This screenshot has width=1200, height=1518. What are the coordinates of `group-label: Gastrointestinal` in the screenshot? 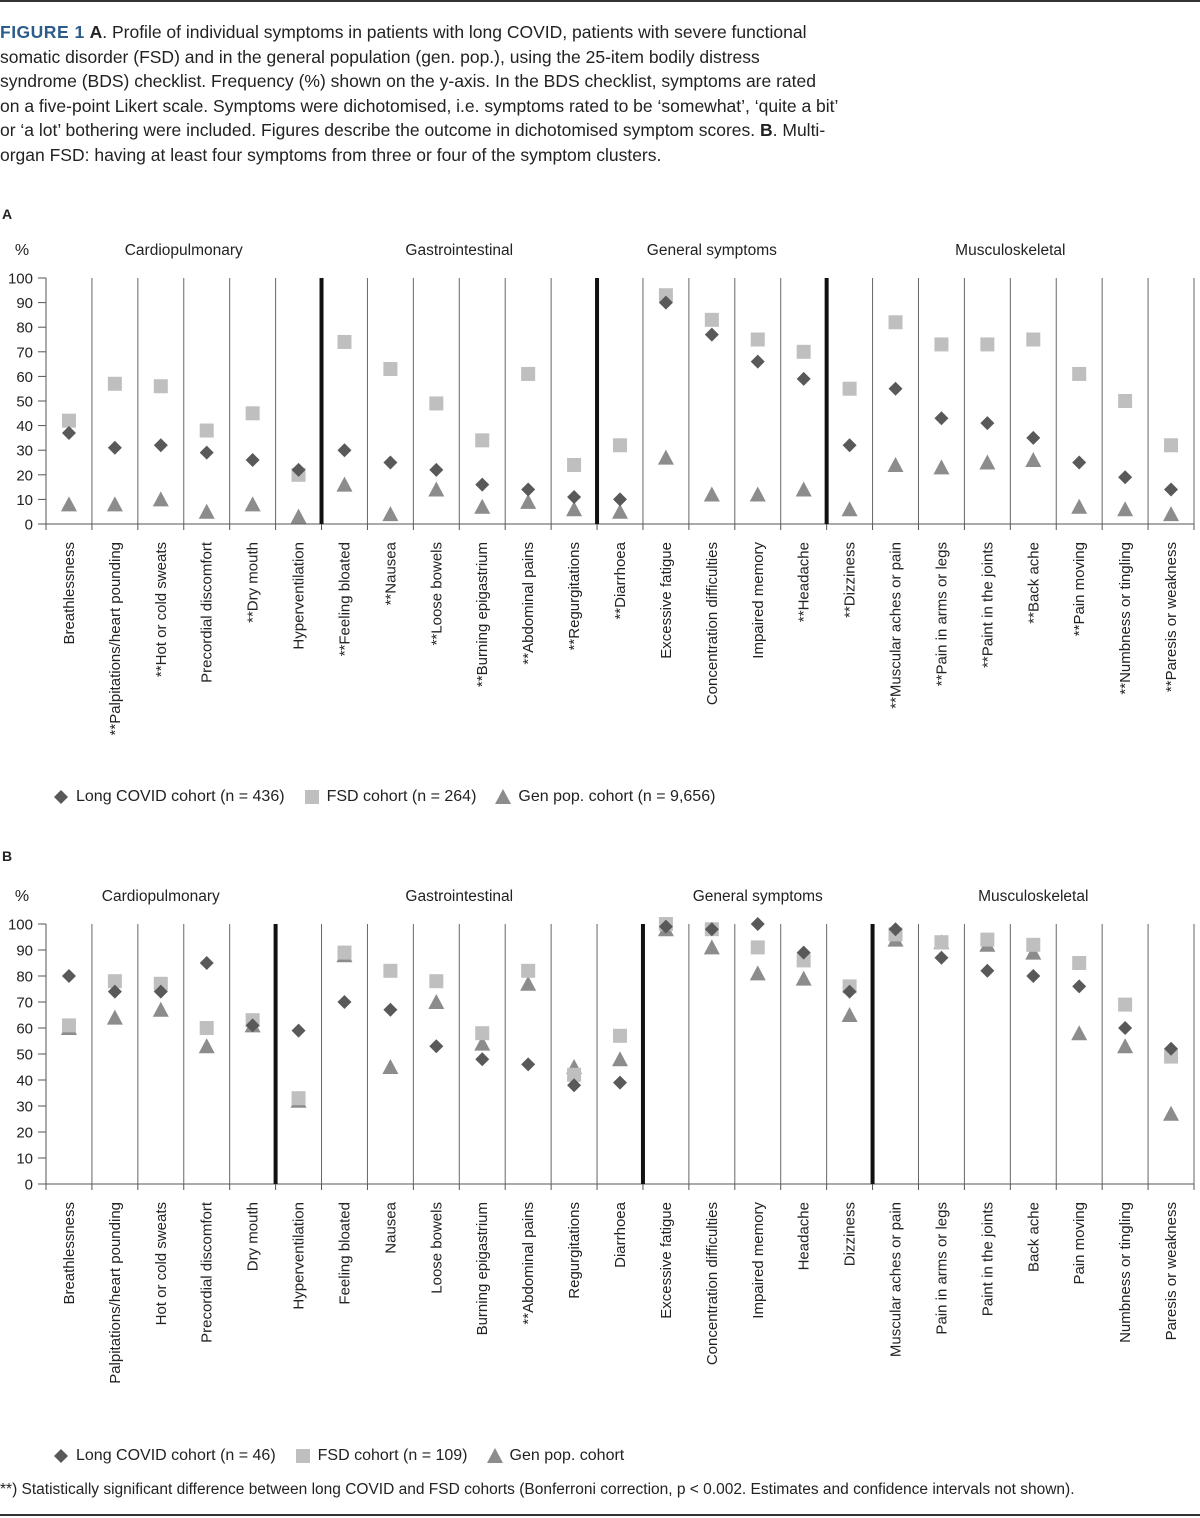 It's located at (459, 250).